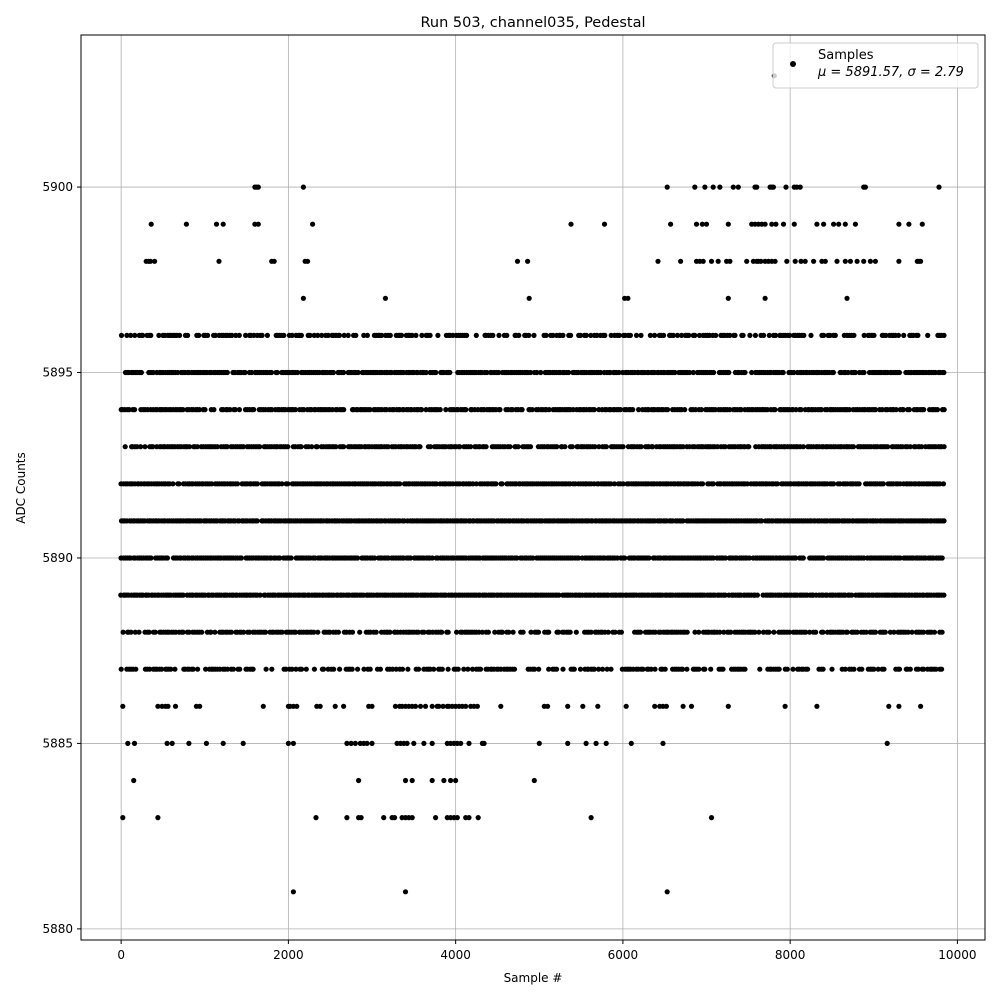 The width and height of the screenshot is (1000, 1000). I want to click on x-tick-label: 4000, so click(455, 955).